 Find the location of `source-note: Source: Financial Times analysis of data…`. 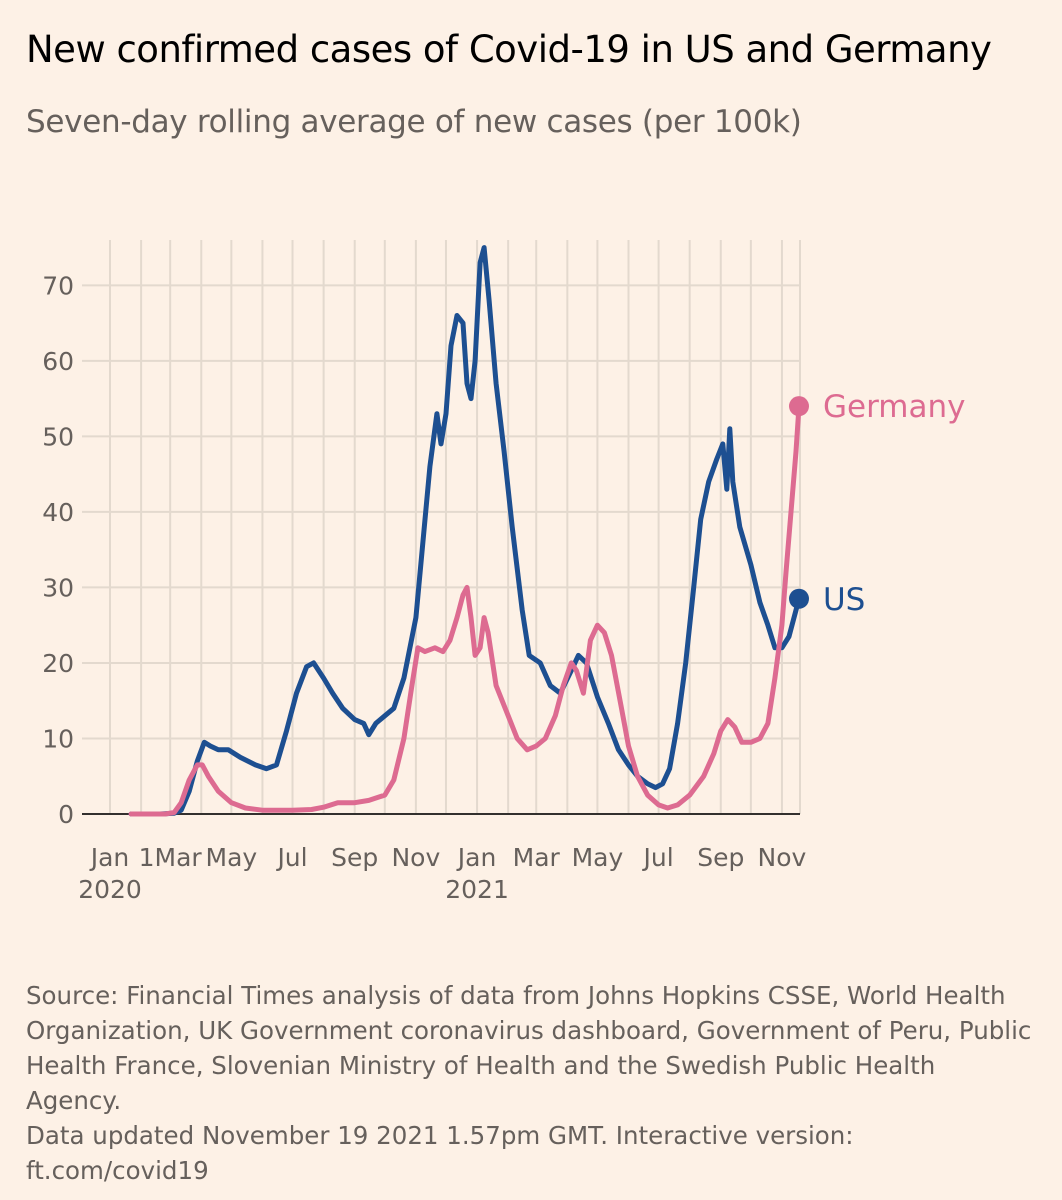

source-note: Source: Financial Times analysis of data… is located at coordinates (529, 1048).